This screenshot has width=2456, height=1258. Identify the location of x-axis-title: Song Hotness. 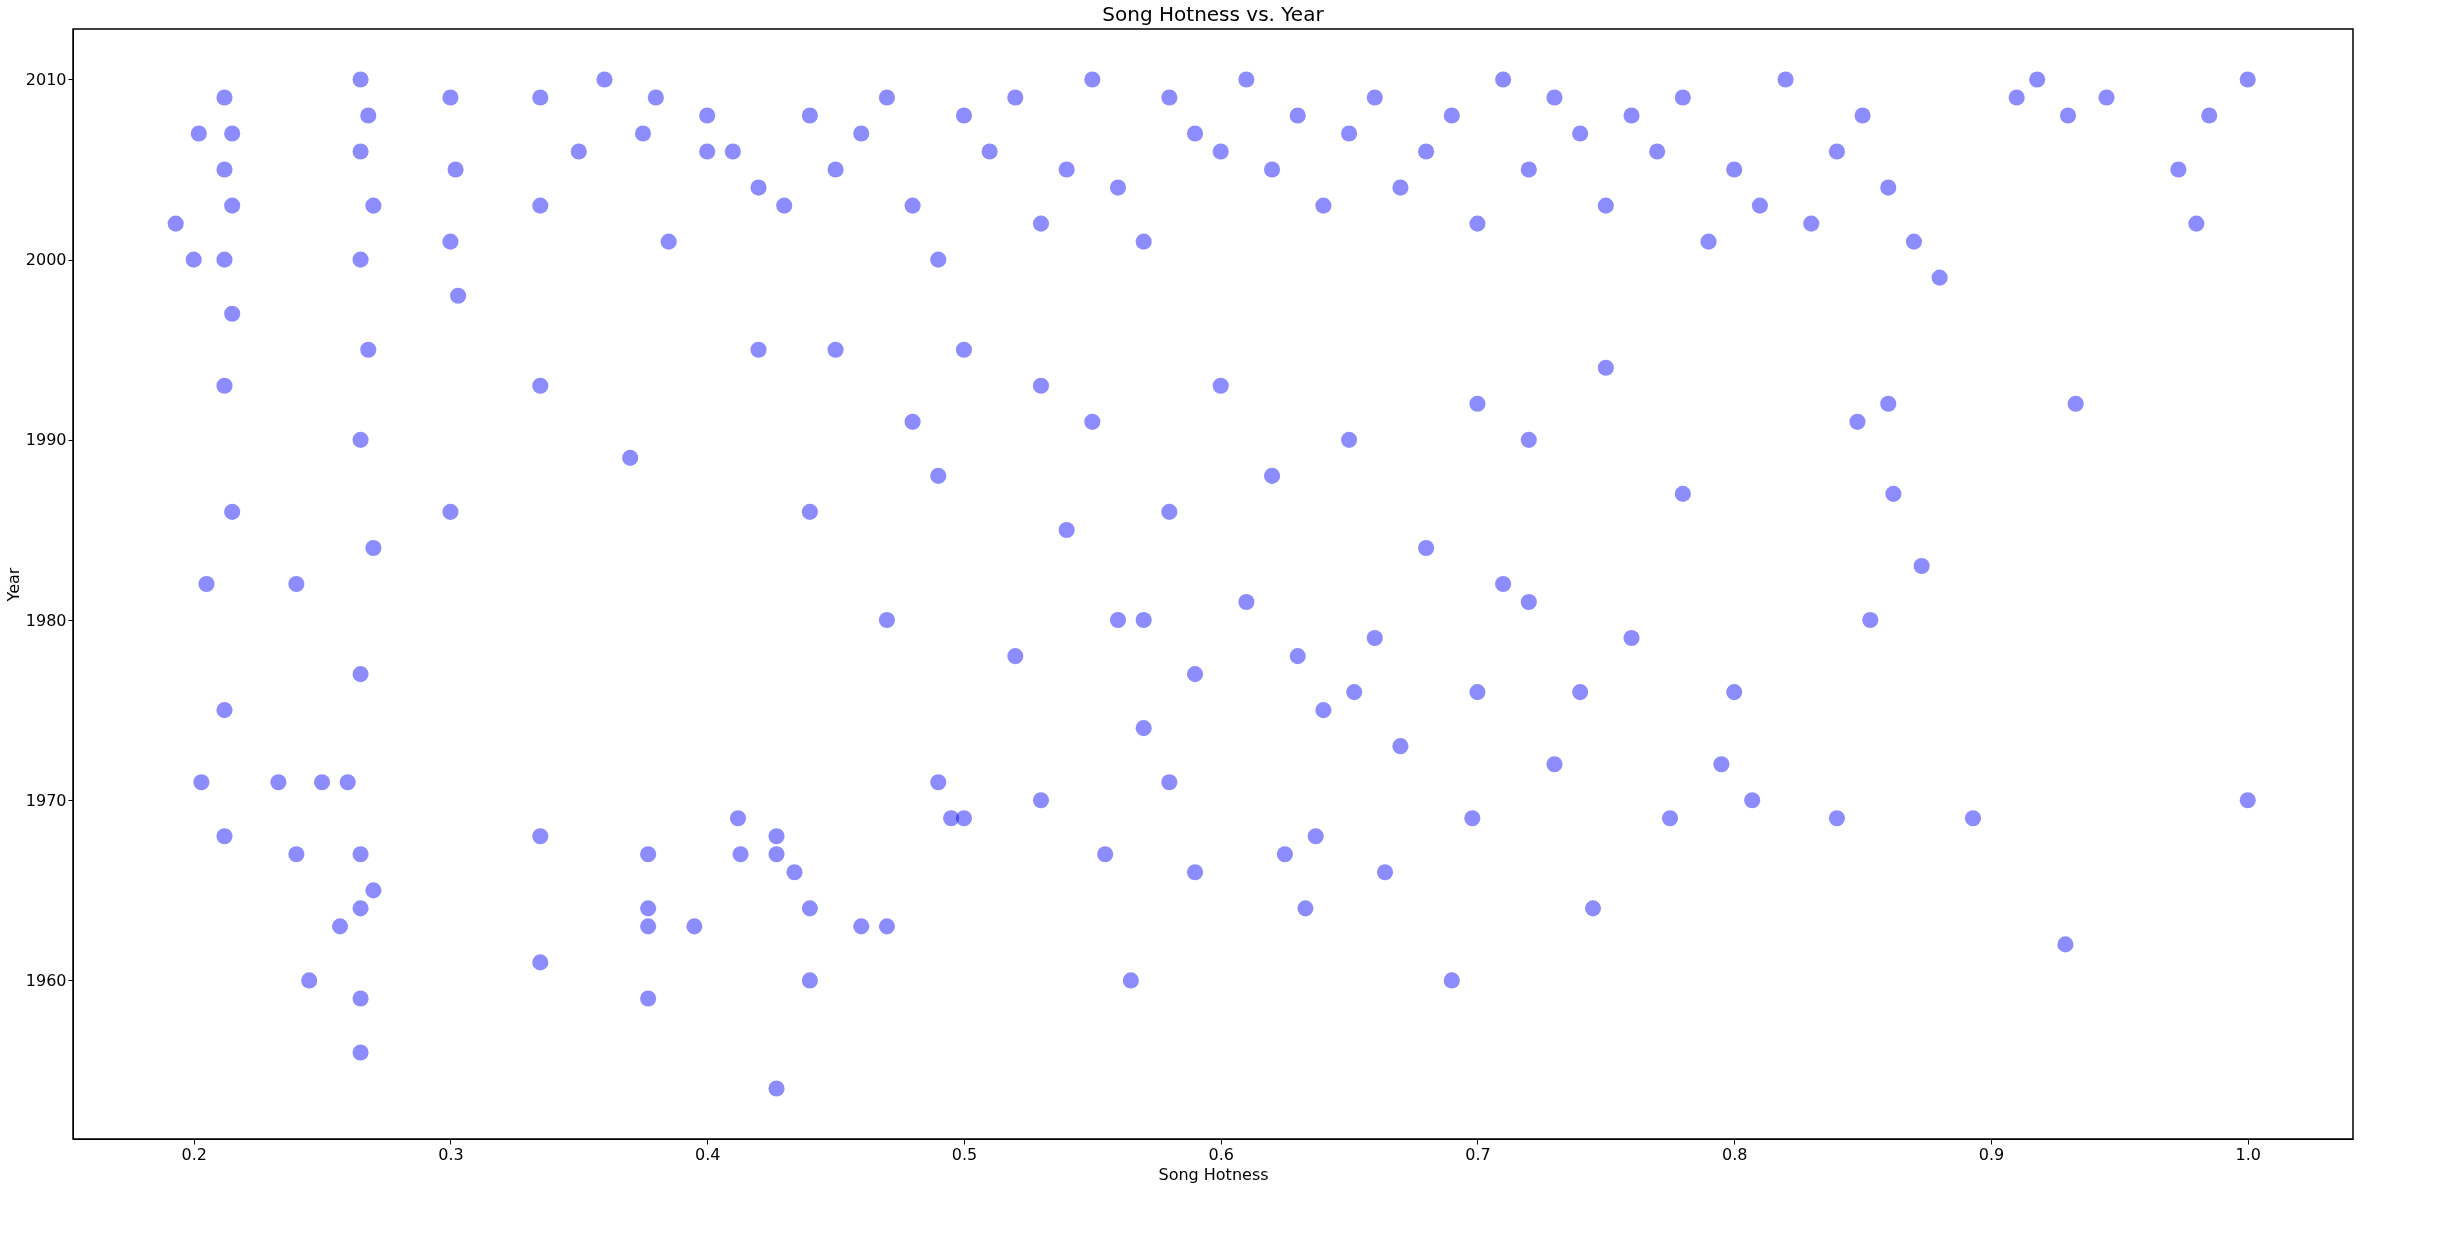
(1213, 1174).